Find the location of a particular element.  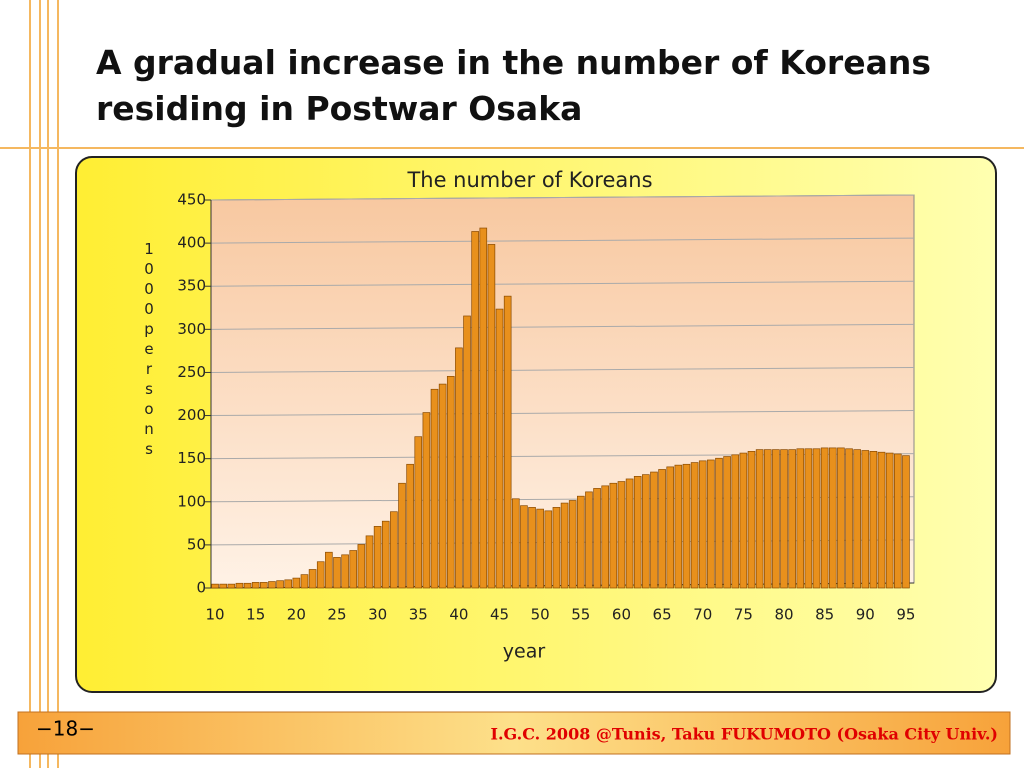

x-tick-label: 20 is located at coordinates (296, 615).